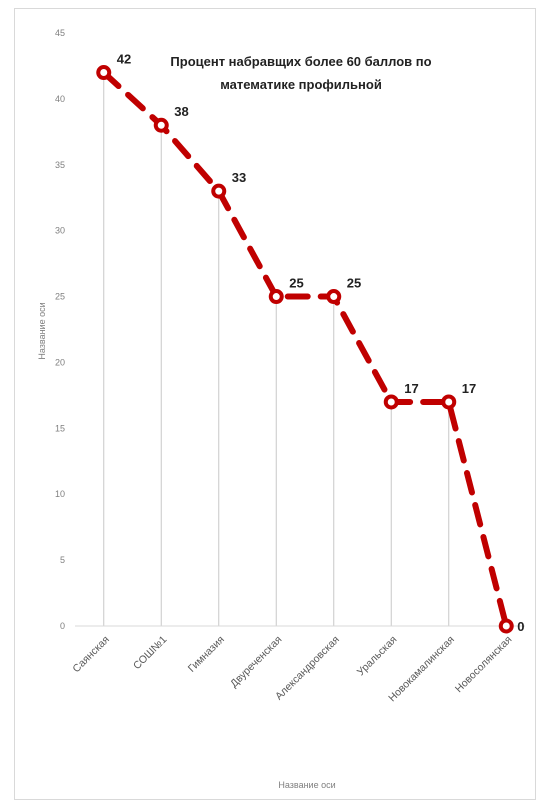  What do you see at coordinates (520, 626) in the screenshot?
I see `data-label: 0` at bounding box center [520, 626].